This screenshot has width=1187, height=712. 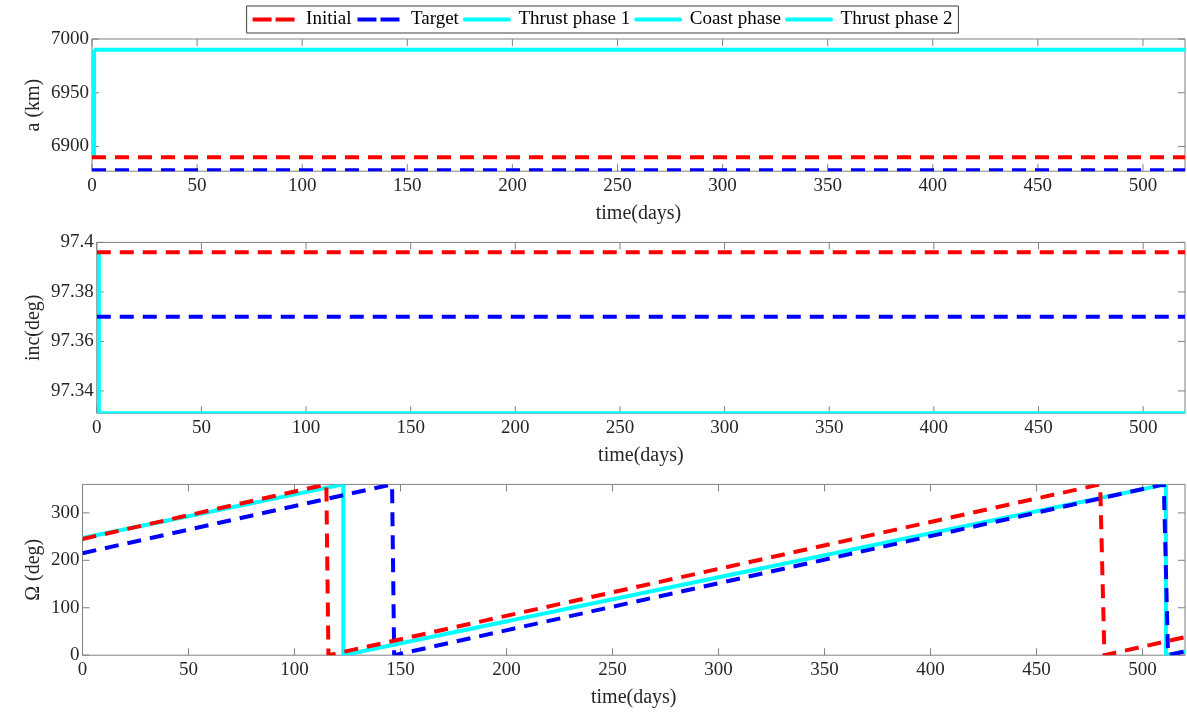 I want to click on y-tick-label: 0, so click(x=75, y=654).